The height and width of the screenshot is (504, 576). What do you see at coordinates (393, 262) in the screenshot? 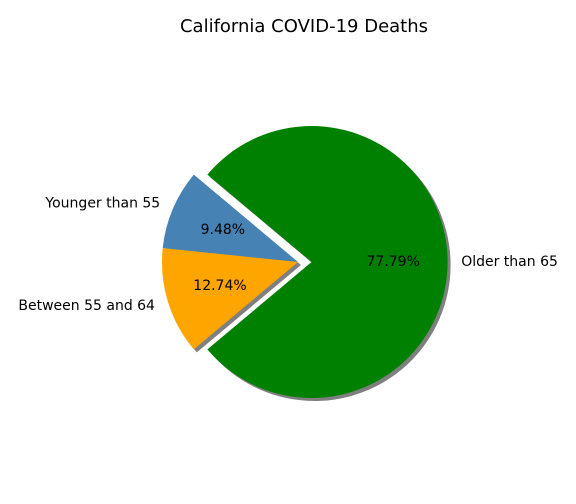
I see `pct-label-older-than-65: 77.79%` at bounding box center [393, 262].